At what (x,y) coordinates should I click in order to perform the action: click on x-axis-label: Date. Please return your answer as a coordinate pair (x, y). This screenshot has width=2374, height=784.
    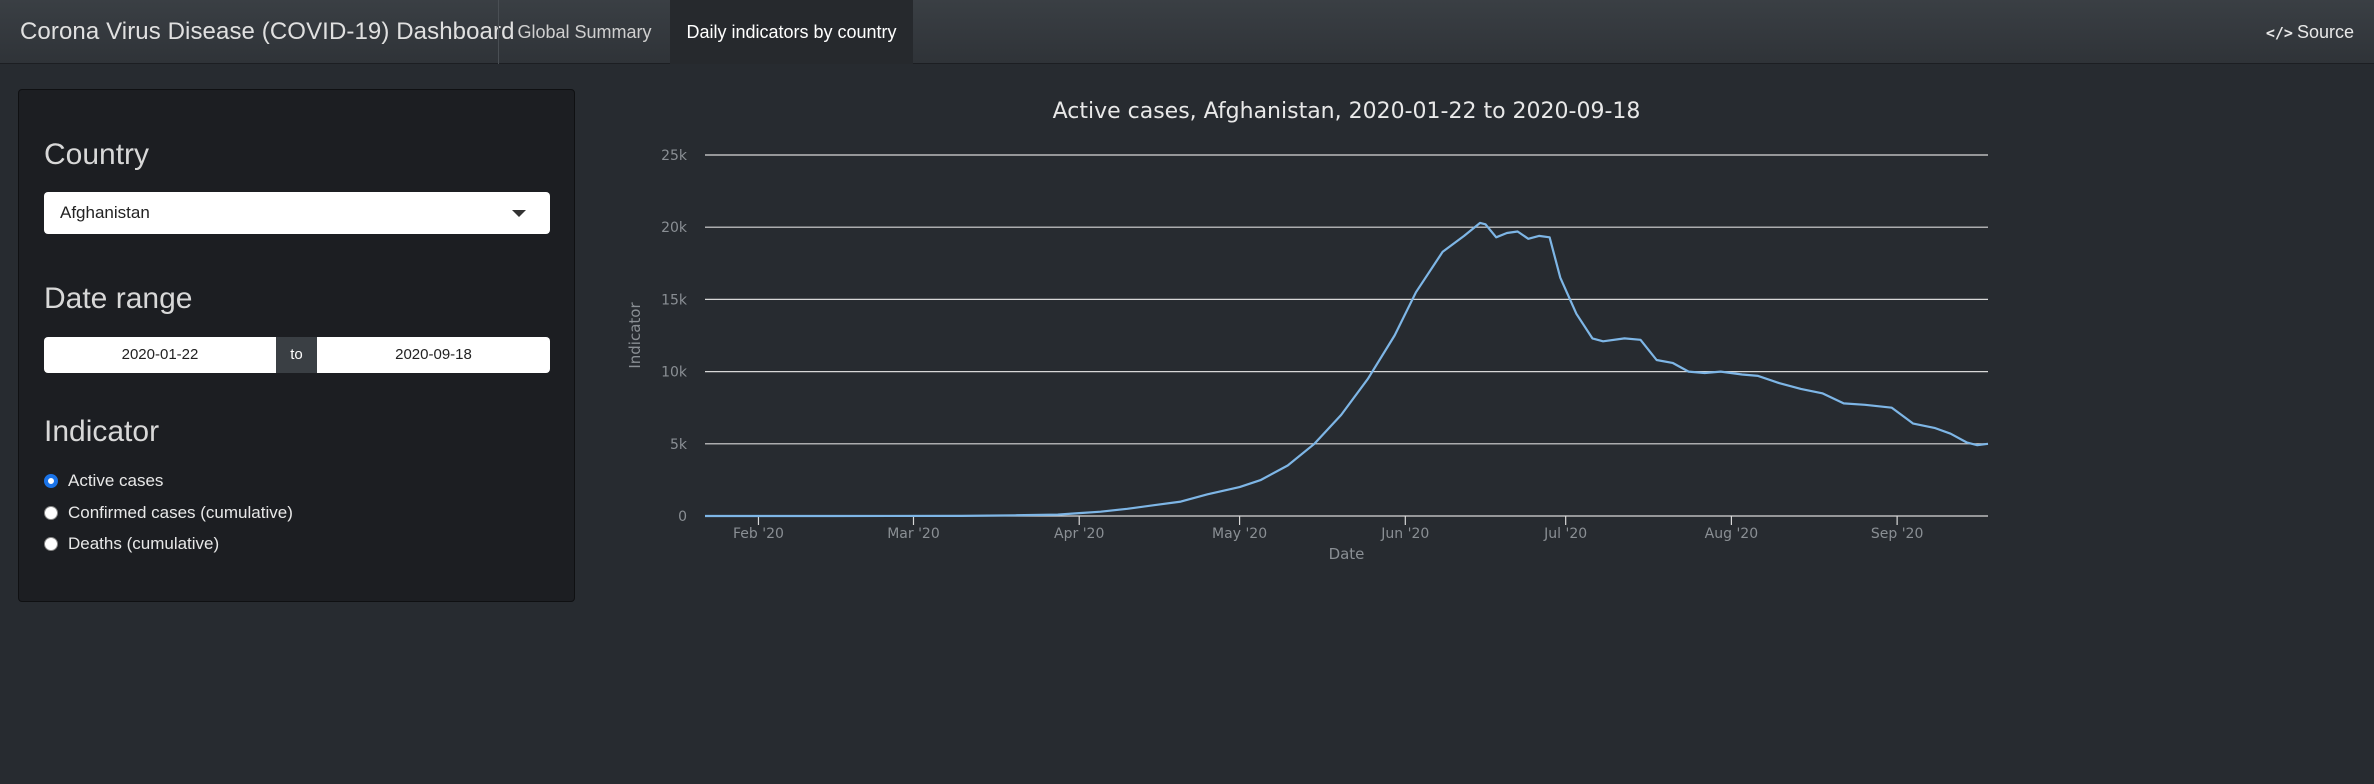
    Looking at the image, I should click on (1347, 554).